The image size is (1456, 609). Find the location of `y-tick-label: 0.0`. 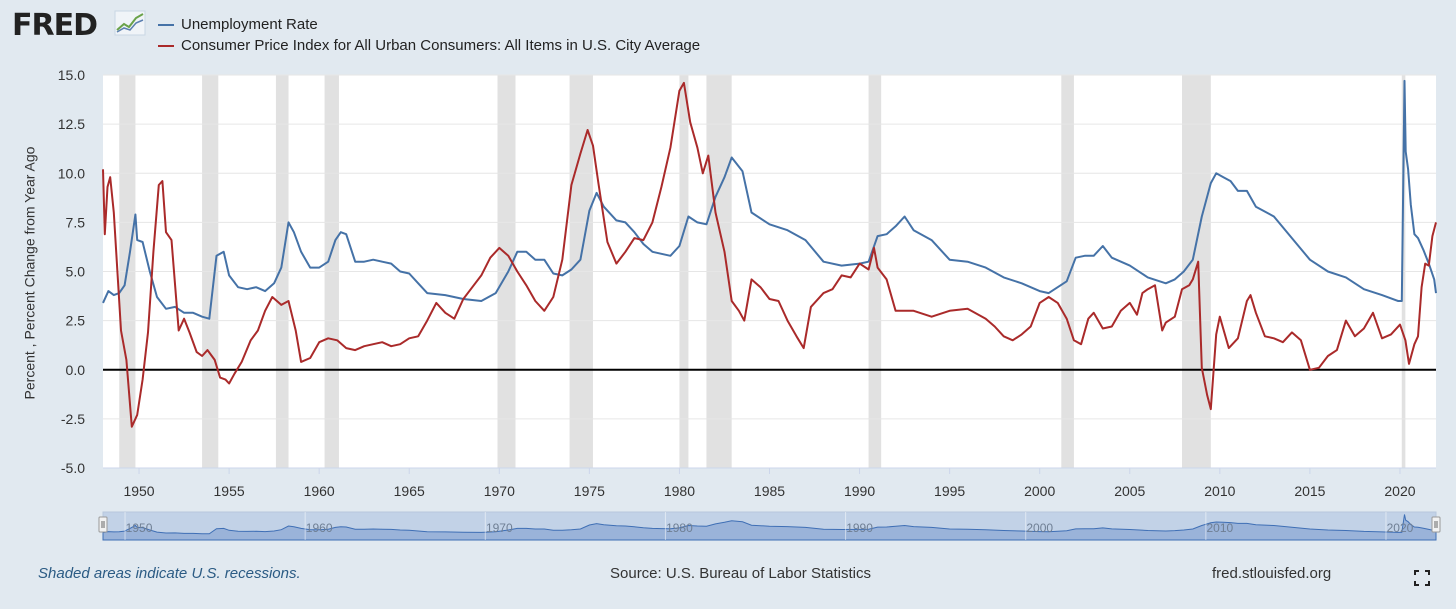

y-tick-label: 0.0 is located at coordinates (76, 370).